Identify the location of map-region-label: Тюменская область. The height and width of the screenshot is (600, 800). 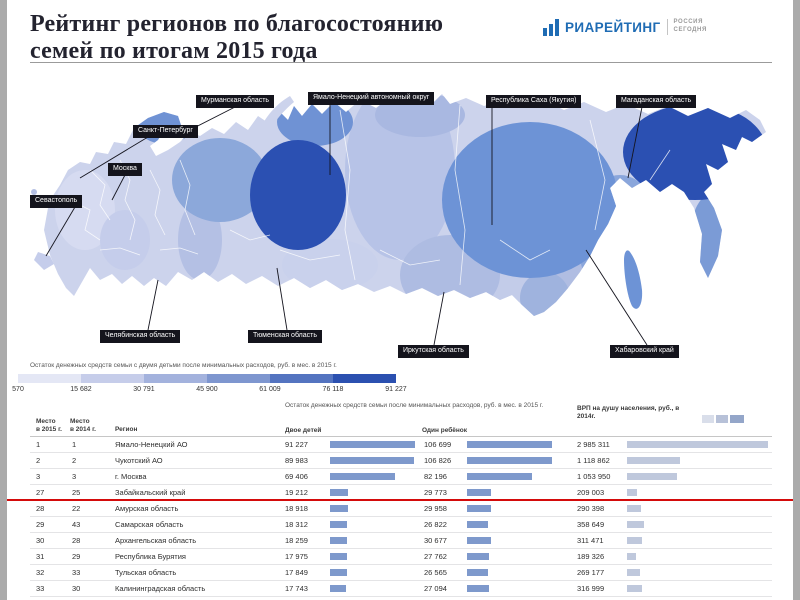
(285, 336).